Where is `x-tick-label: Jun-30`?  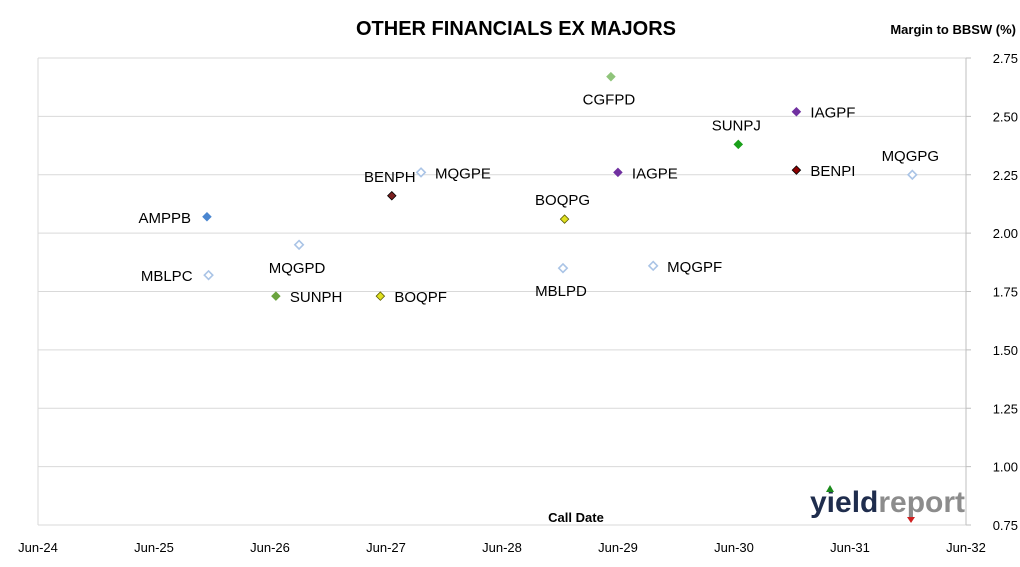
x-tick-label: Jun-30 is located at coordinates (734, 547).